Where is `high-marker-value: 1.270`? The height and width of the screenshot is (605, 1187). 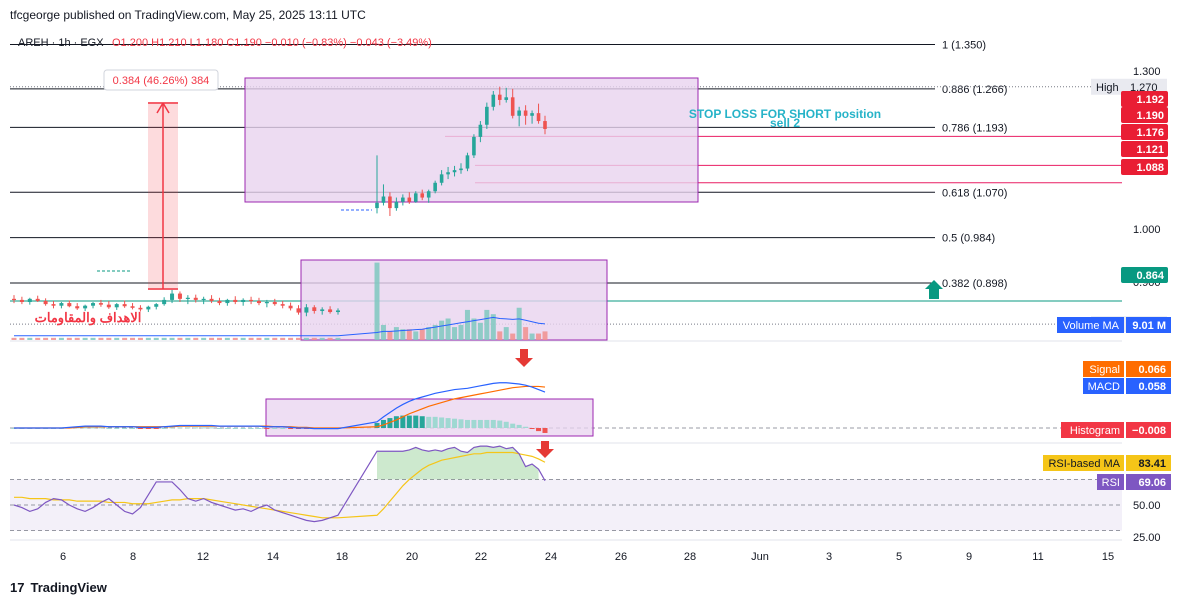 high-marker-value: 1.270 is located at coordinates (1144, 88).